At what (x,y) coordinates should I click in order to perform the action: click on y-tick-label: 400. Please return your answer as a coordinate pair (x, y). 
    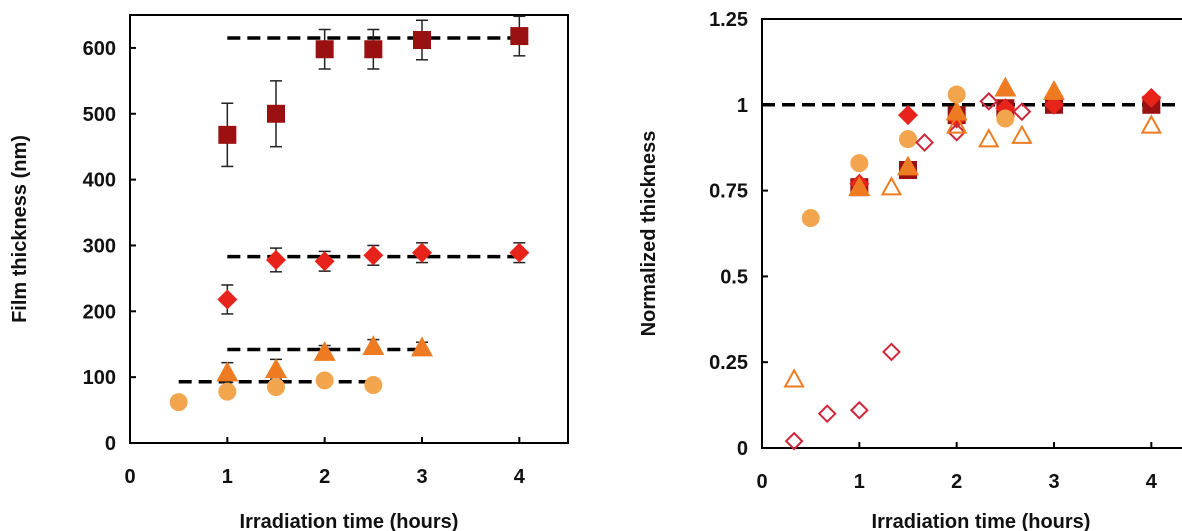
    Looking at the image, I should click on (99, 181).